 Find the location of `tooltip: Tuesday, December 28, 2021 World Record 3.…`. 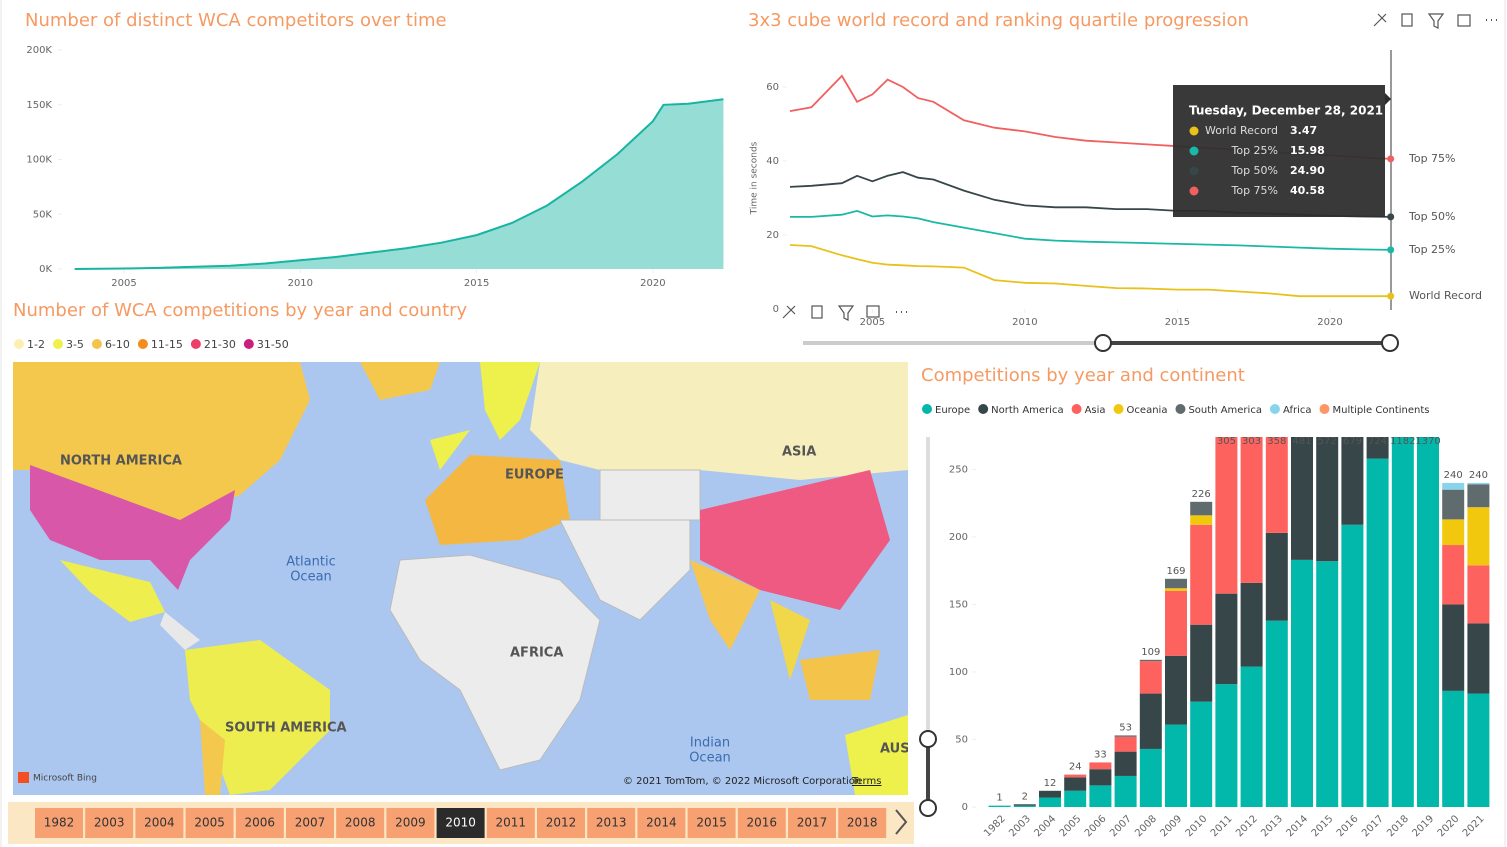

tooltip: Tuesday, December 28, 2021 World Record 3.… is located at coordinates (1282, 151).